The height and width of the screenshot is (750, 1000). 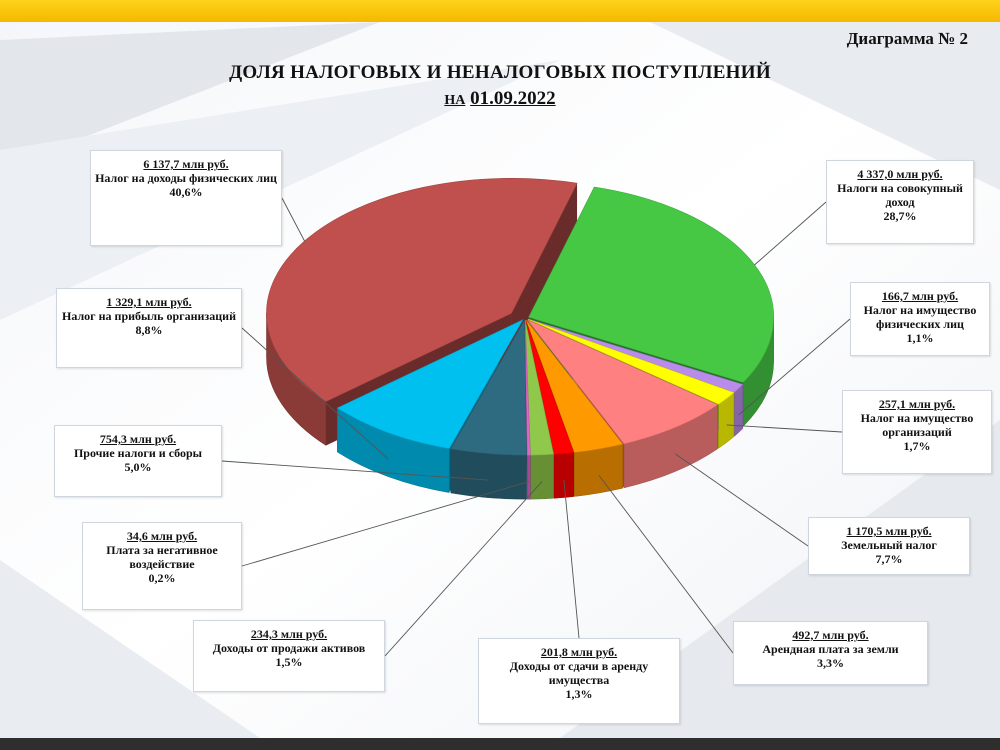 What do you see at coordinates (138, 467) in the screenshot?
I see `slice-percent: 5,0%` at bounding box center [138, 467].